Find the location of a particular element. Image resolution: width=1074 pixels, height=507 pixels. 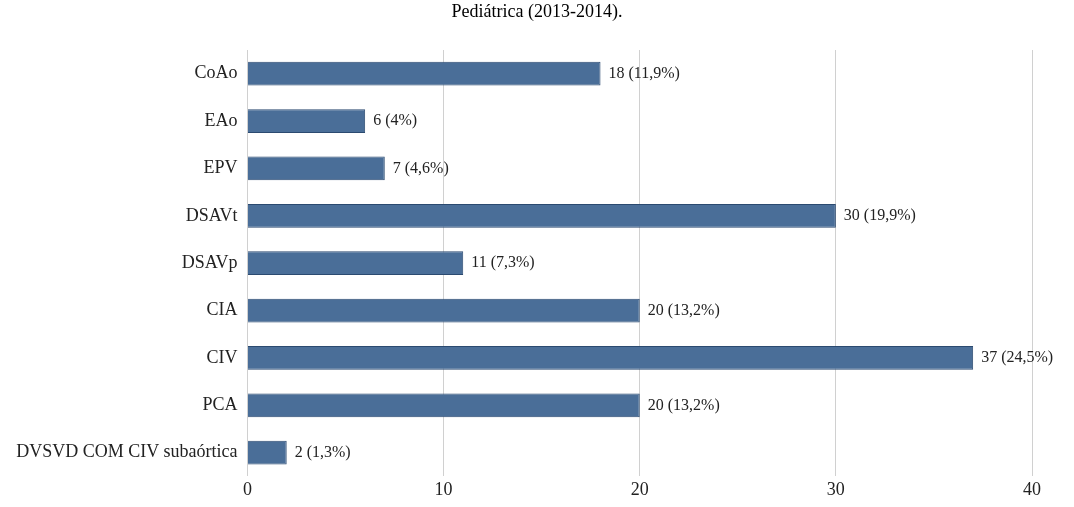

chart-title: Pediátrica (2013-2014). is located at coordinates (537, 11).